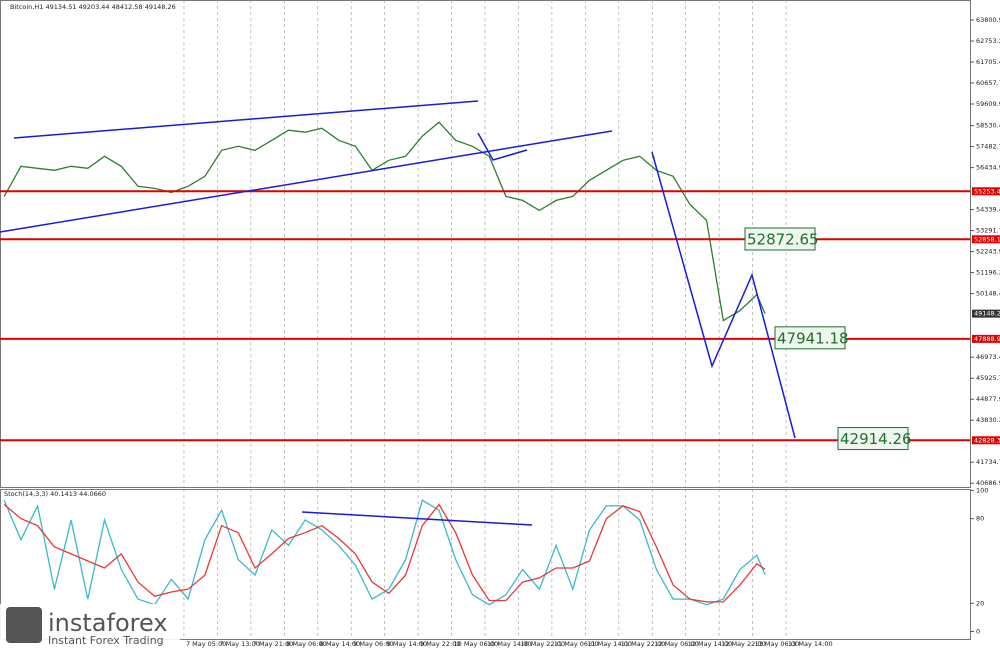 The width and height of the screenshot is (1000, 650). What do you see at coordinates (743, 644) in the screenshot?
I see `x-tick-label: 12 May 22:00` at bounding box center [743, 644].